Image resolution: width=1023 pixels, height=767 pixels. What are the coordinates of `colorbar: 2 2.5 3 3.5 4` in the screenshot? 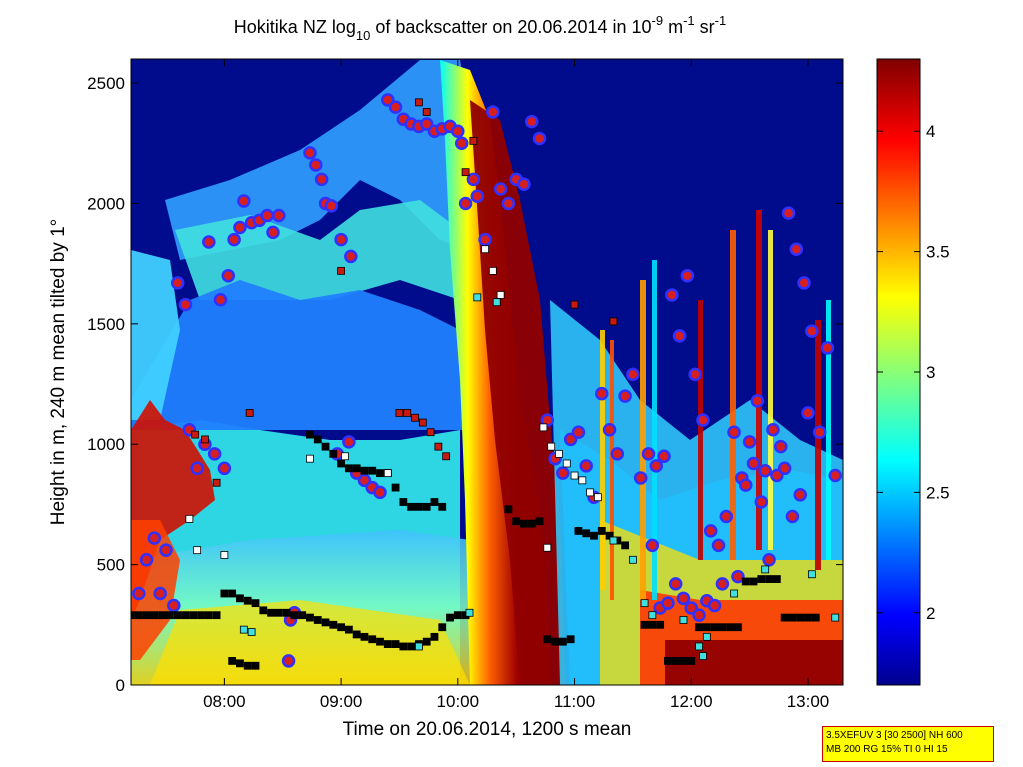 It's located at (913, 372).